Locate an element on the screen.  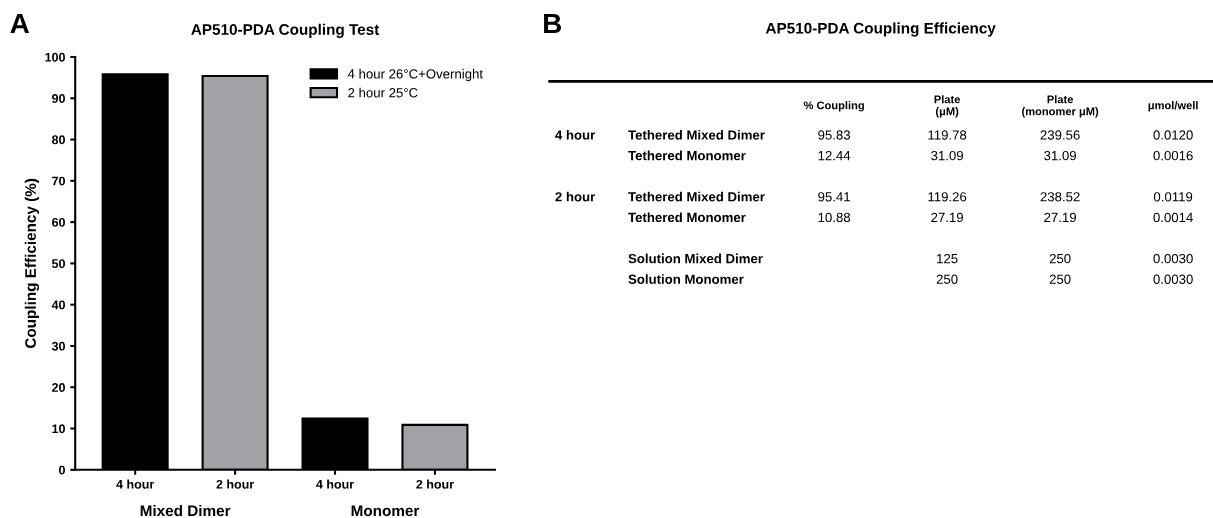
y-axis-title: Coupling Efficiency (%) is located at coordinates (32, 263).